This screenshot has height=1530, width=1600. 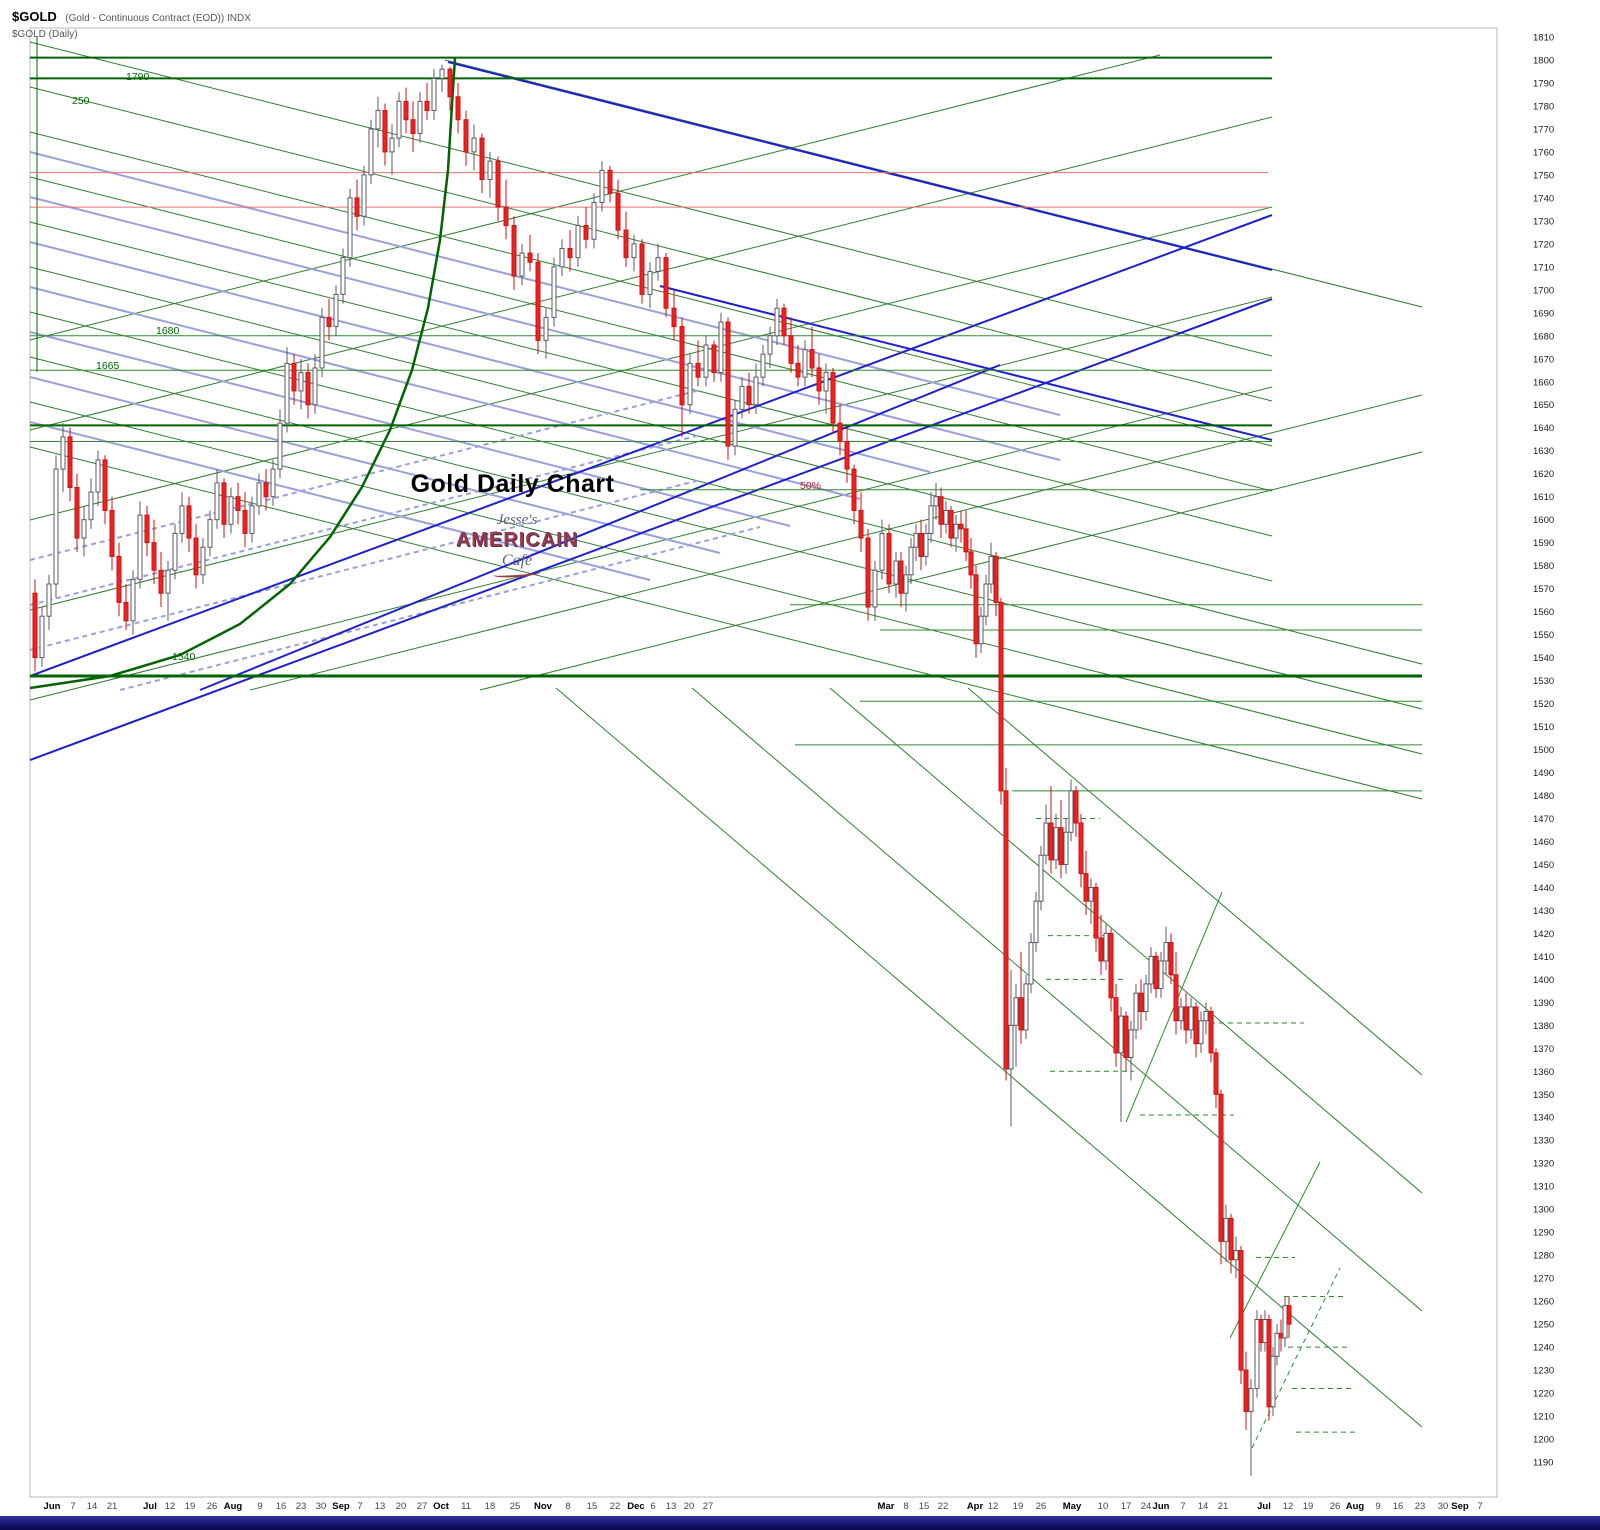 What do you see at coordinates (1543, 290) in the screenshot?
I see `y-tick-label: 1700` at bounding box center [1543, 290].